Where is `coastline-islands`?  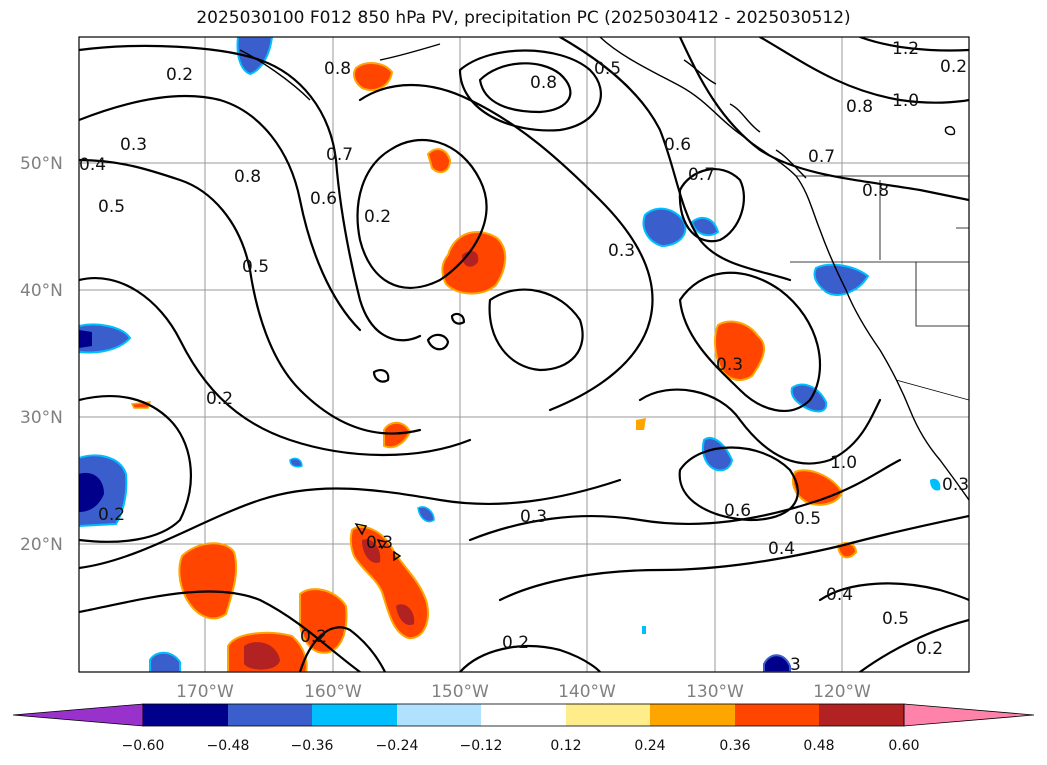
coastline-islands is located at coordinates (745, 119).